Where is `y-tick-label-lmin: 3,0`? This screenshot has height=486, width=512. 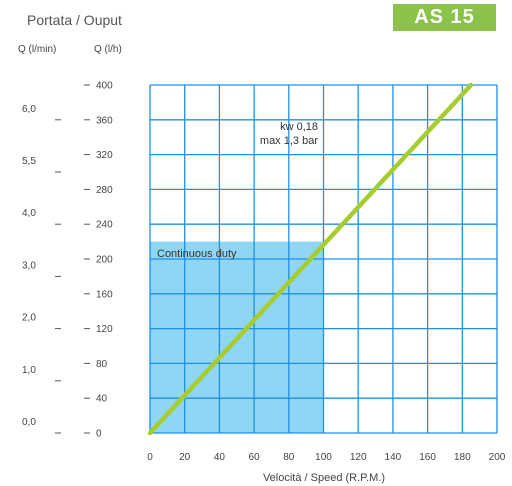 y-tick-label-lmin: 3,0 is located at coordinates (29, 265).